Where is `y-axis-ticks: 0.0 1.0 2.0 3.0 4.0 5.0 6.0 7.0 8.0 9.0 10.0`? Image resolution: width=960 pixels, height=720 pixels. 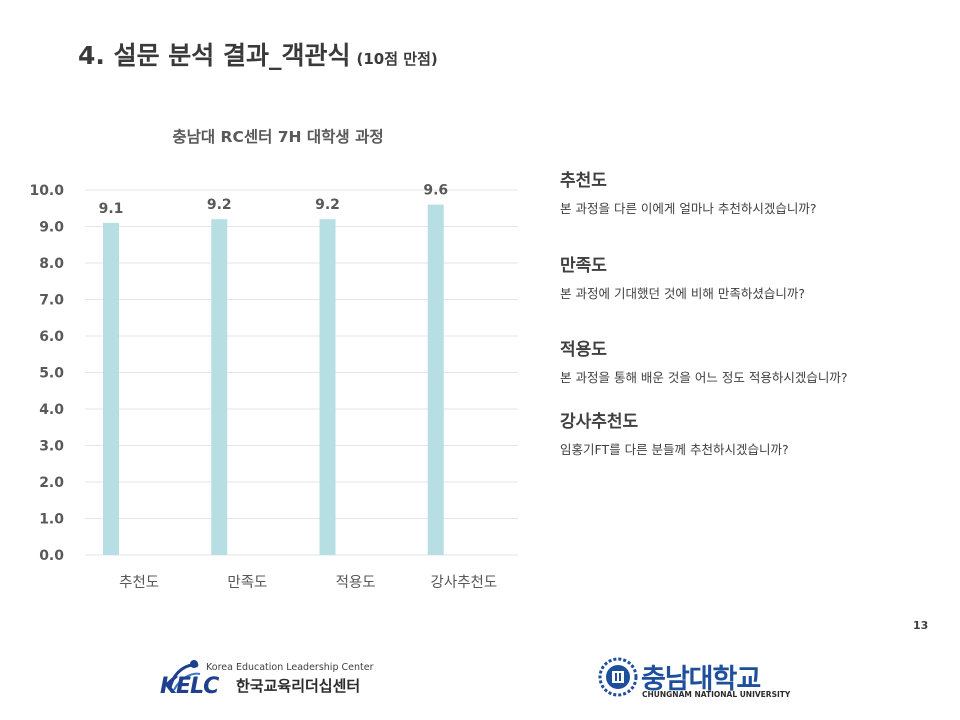 y-axis-ticks: 0.0 1.0 2.0 3.0 4.0 5.0 6.0 7.0 8.0 9.0 10.0 is located at coordinates (46, 373).